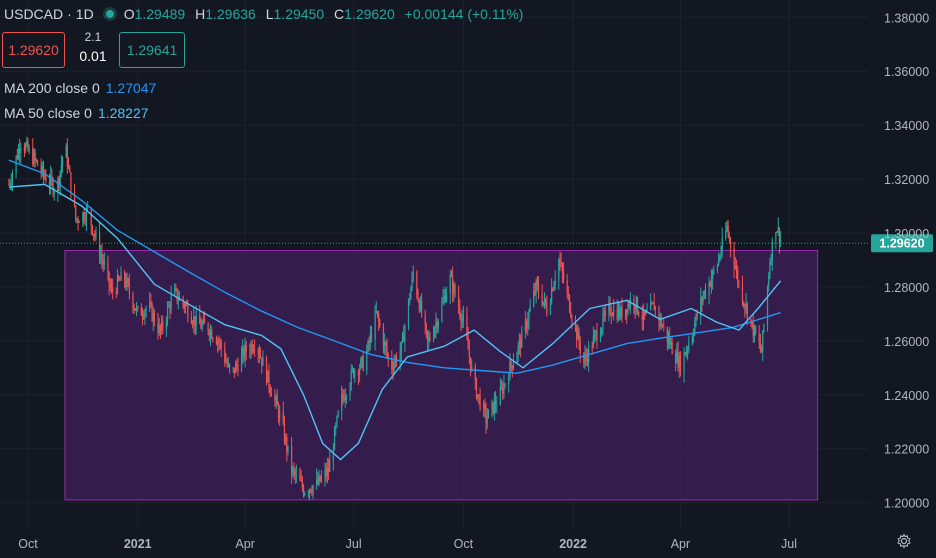 The height and width of the screenshot is (558, 936). I want to click on indicator-ma200: MA 200 close 0 1.27047, so click(80, 88).